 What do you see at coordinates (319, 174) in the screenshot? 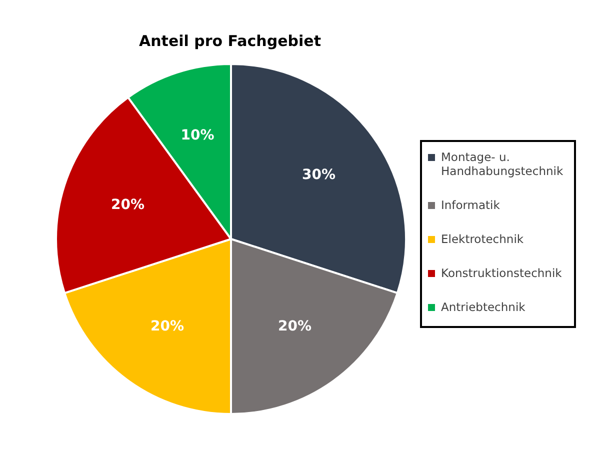
I see `data-label: 30%` at bounding box center [319, 174].